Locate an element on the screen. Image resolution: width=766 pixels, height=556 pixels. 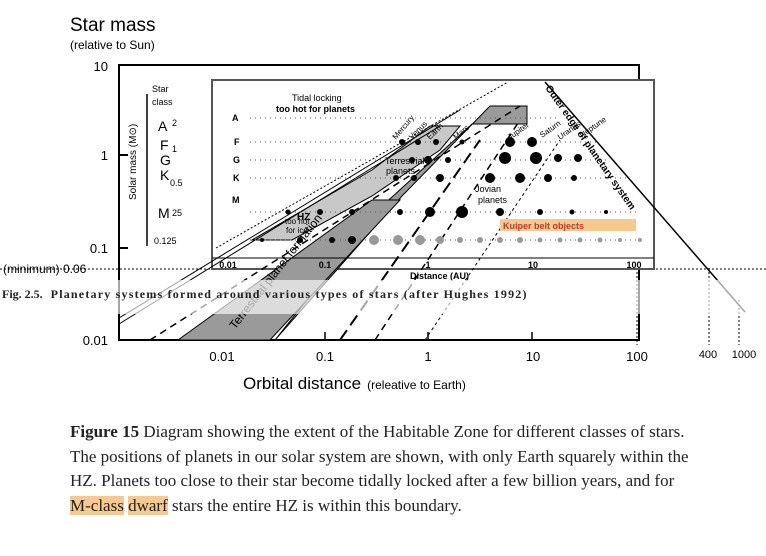
class-g: G is located at coordinates (165, 160).